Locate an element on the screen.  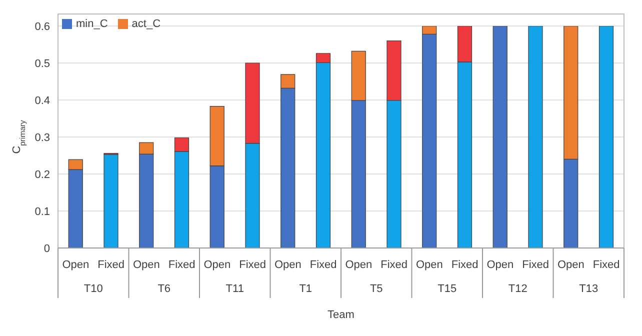
y-tick-label: 0.2 is located at coordinates (42, 174).